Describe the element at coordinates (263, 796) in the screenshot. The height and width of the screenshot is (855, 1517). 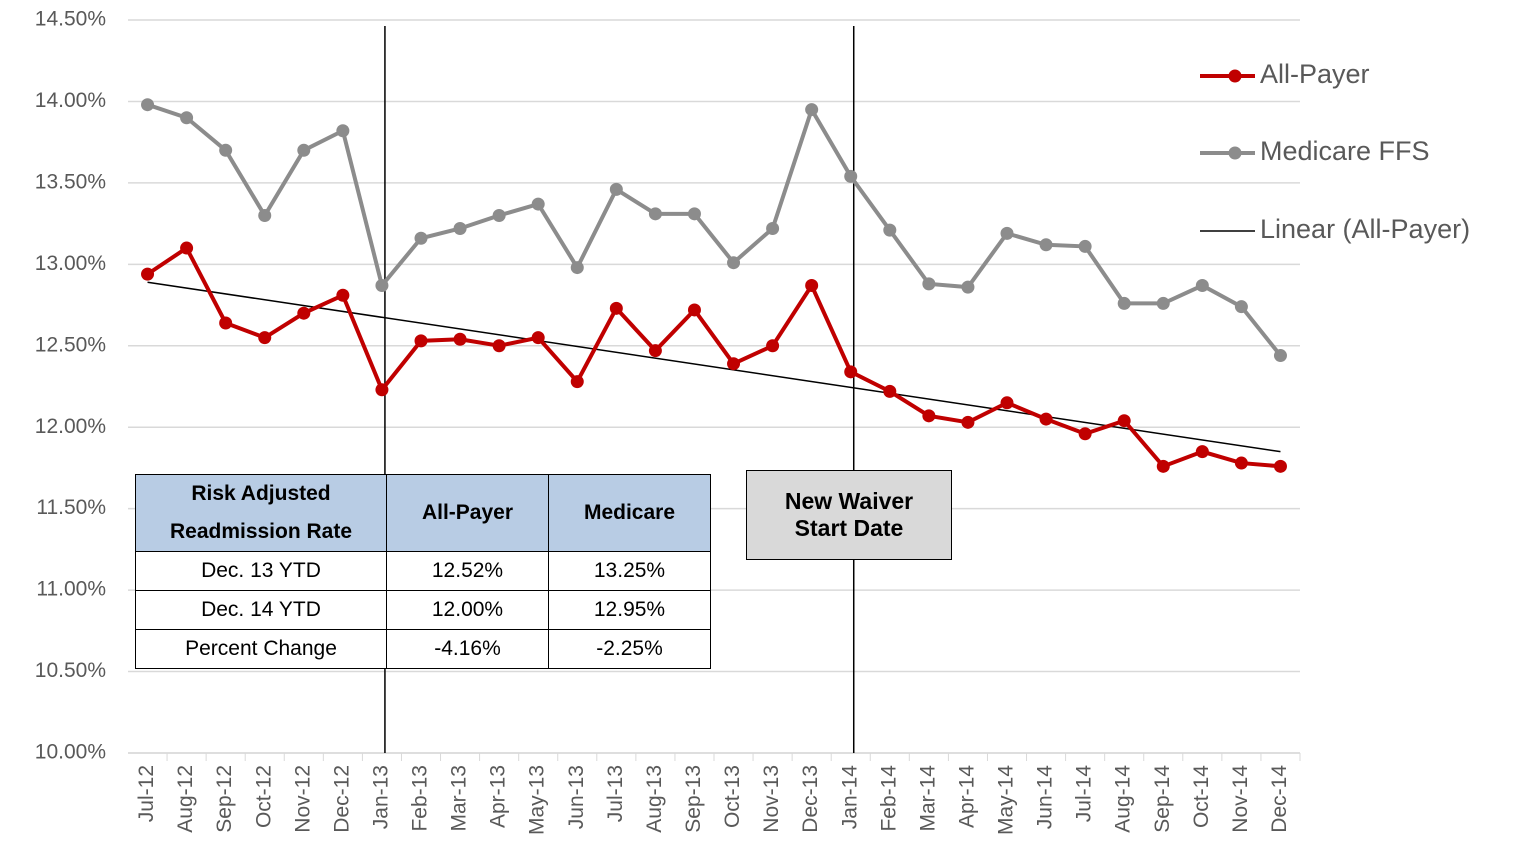
I see `x-tick-label: Oct-12` at that location.